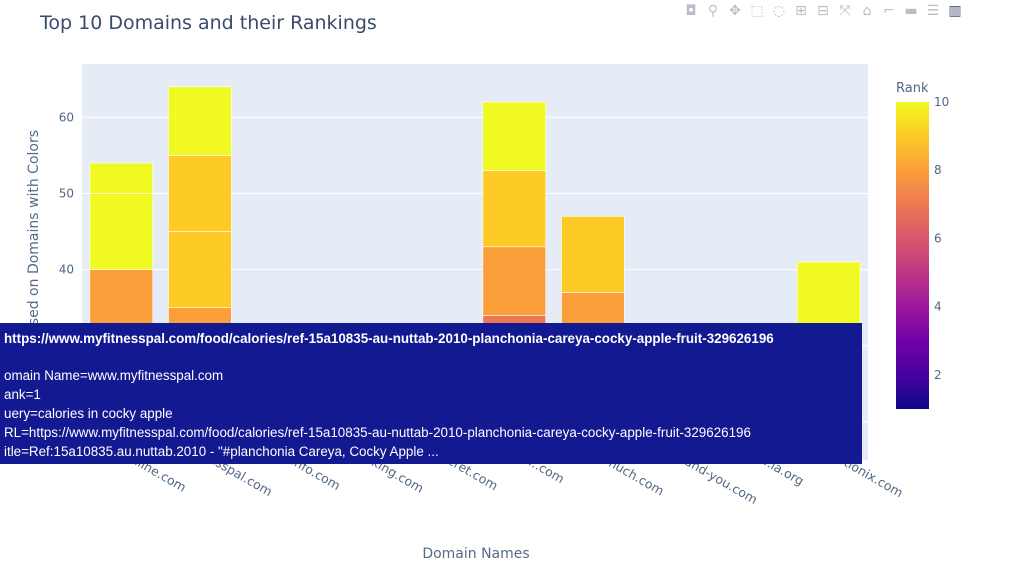  I want to click on autoscale-icon: ⤧, so click(845, 11).